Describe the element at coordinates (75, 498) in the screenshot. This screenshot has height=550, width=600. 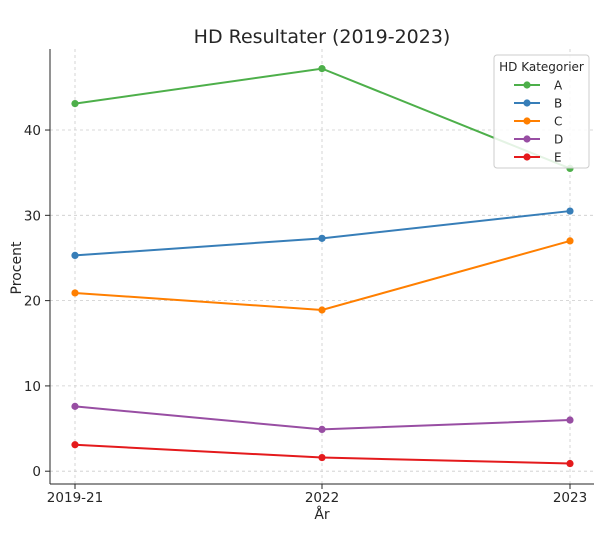
I see `x-tick-label: 2019-21` at that location.